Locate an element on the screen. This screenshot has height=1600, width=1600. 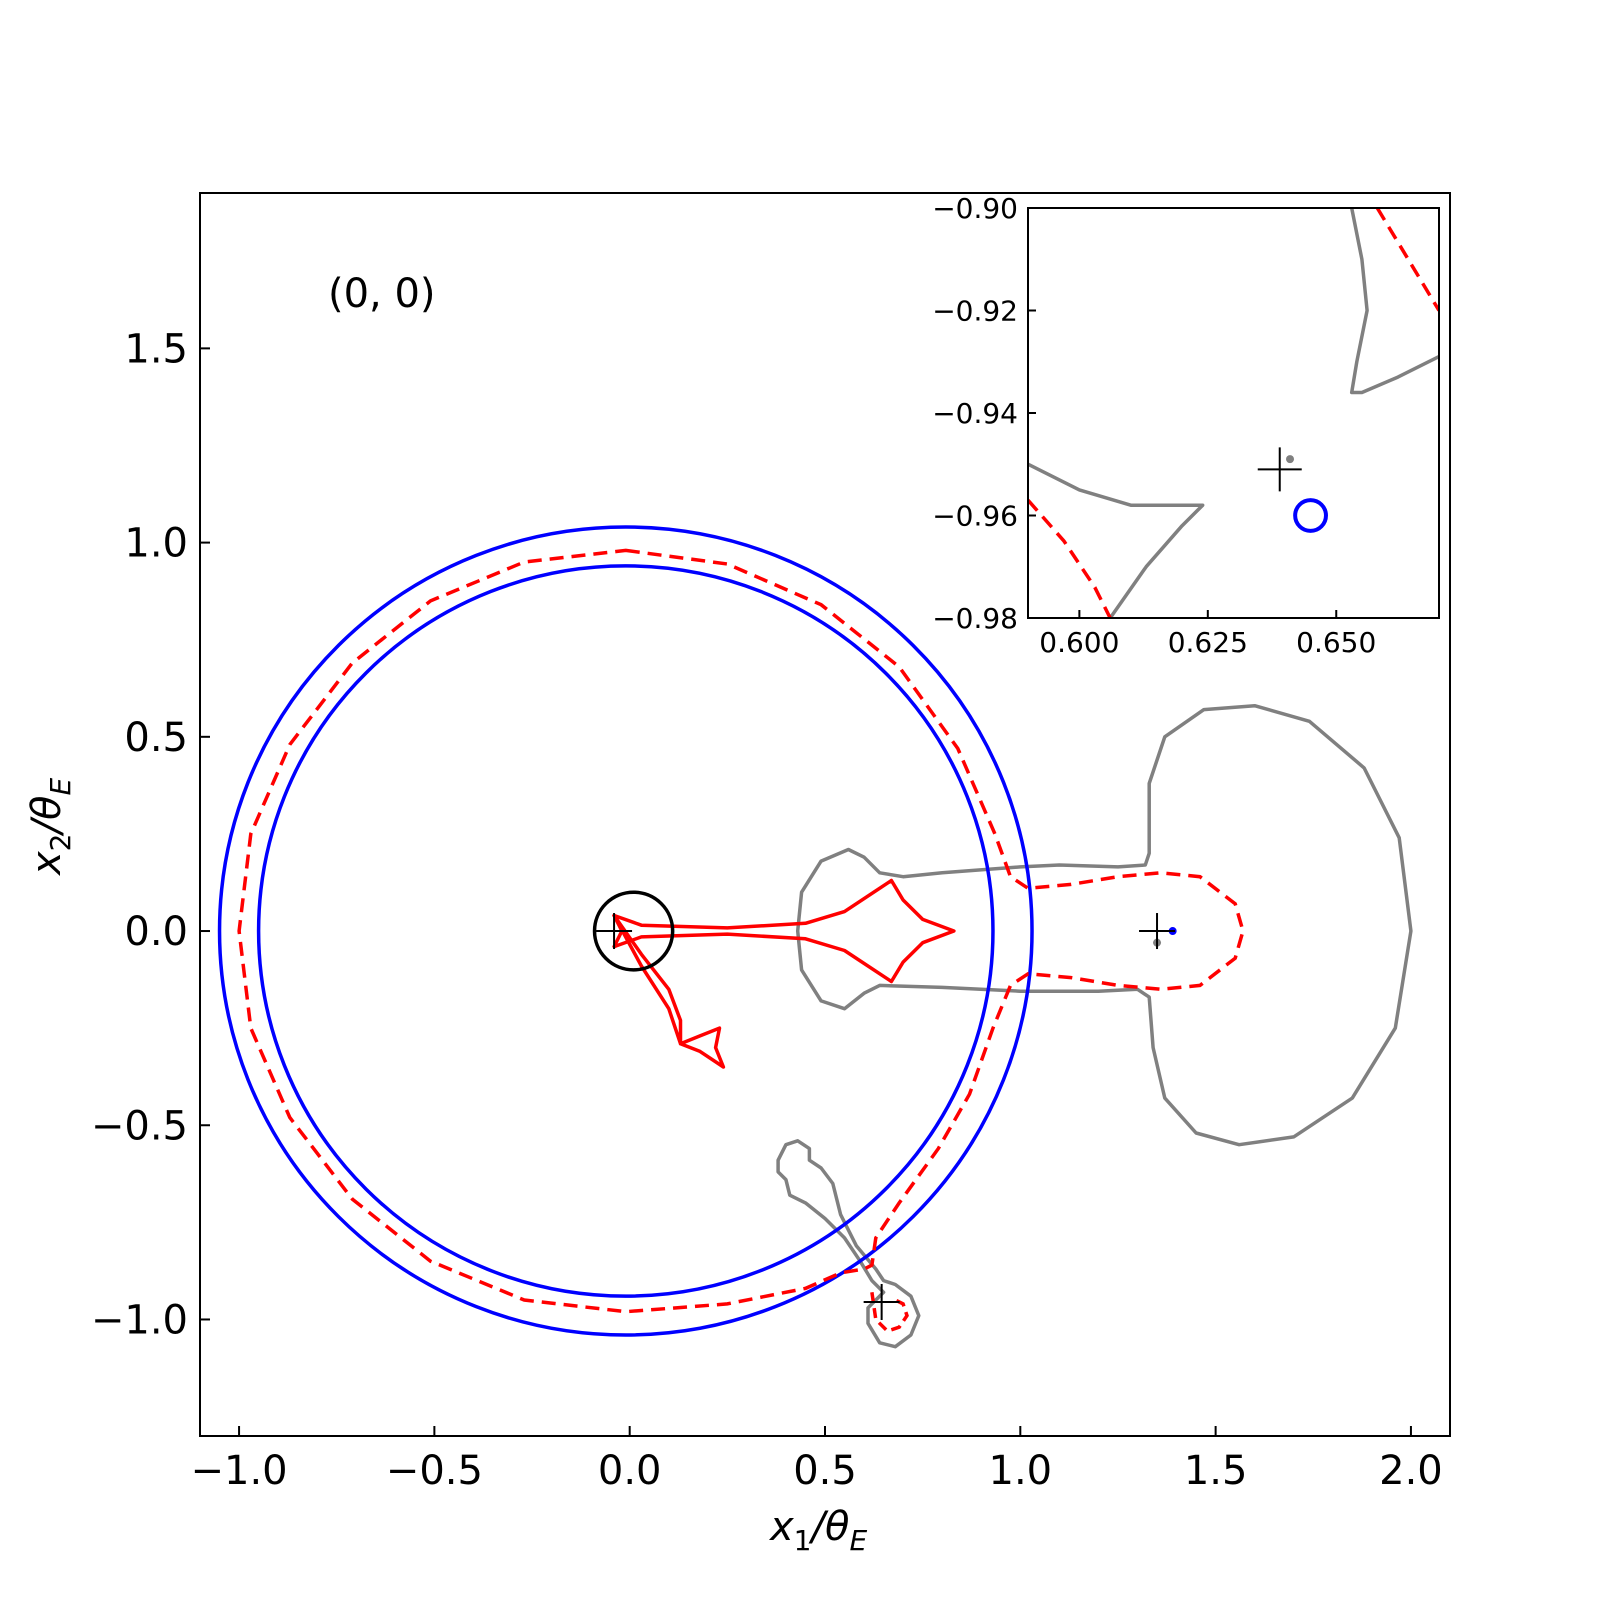
inset-y-tick-label-0: −0.98 is located at coordinates (975, 618).